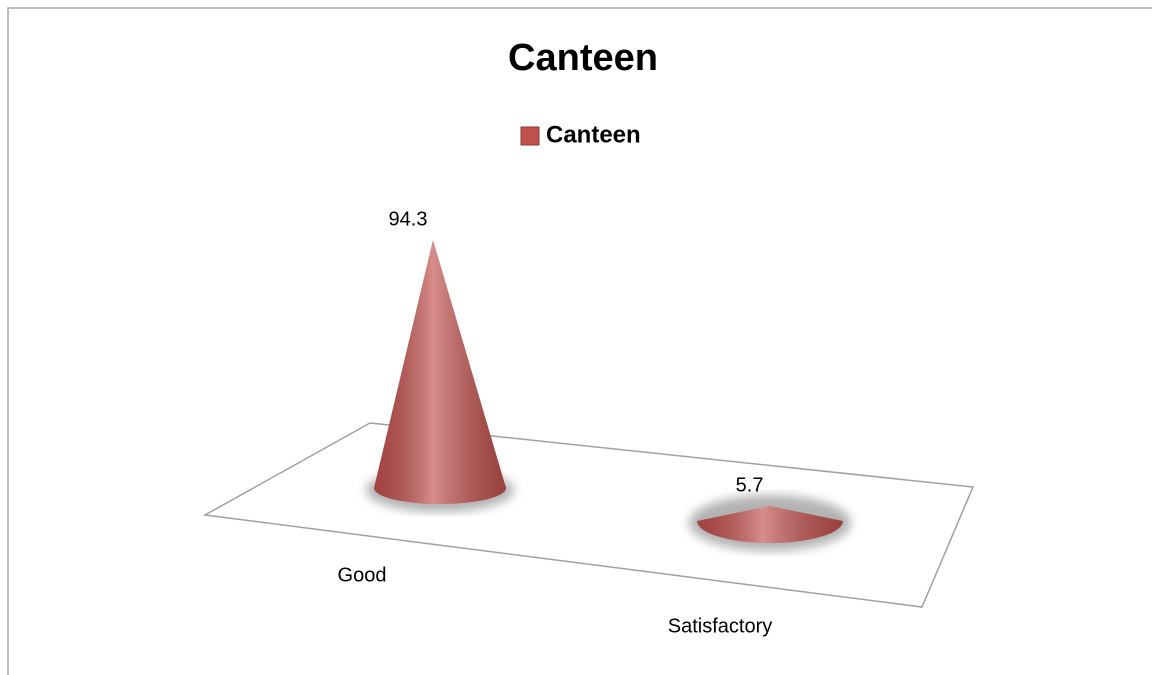 The height and width of the screenshot is (675, 1152). What do you see at coordinates (750, 485) in the screenshot?
I see `data-label: 5.7` at bounding box center [750, 485].